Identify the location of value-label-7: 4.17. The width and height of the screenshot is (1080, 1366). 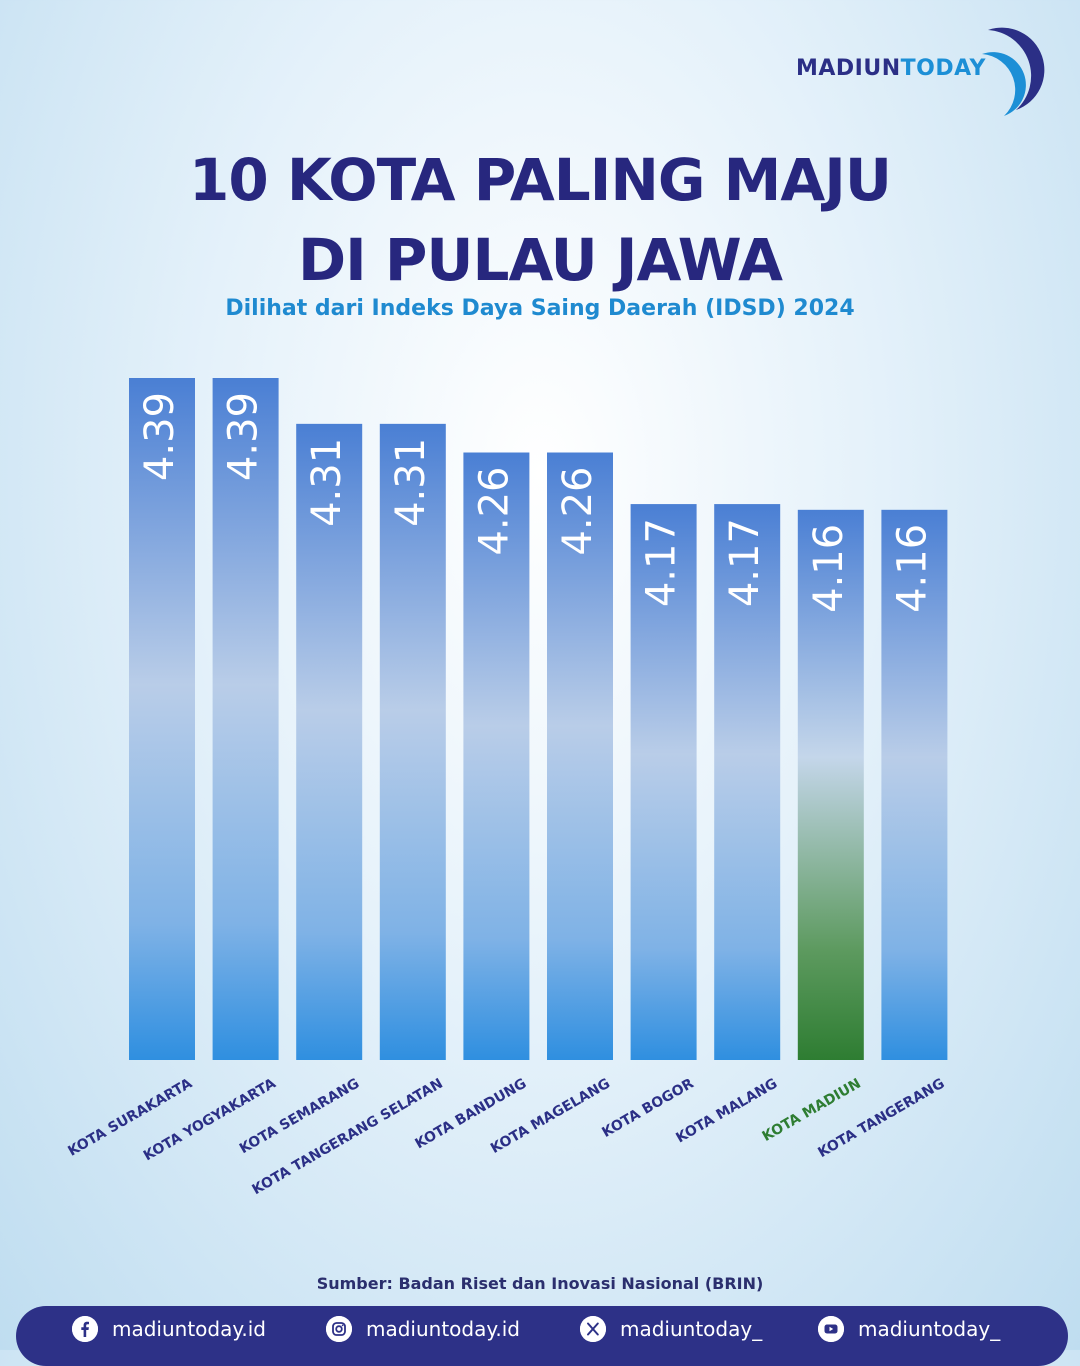
(662, 562).